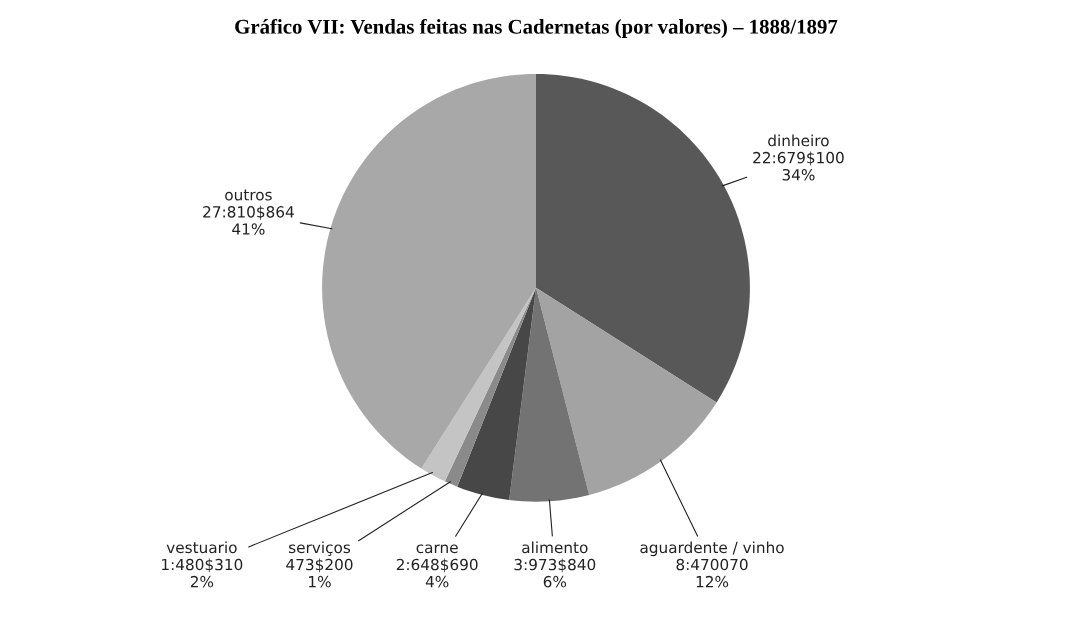 The width and height of the screenshot is (1072, 632). Describe the element at coordinates (555, 557) in the screenshot. I see `slice-label: alimento 3:973$840` at that location.